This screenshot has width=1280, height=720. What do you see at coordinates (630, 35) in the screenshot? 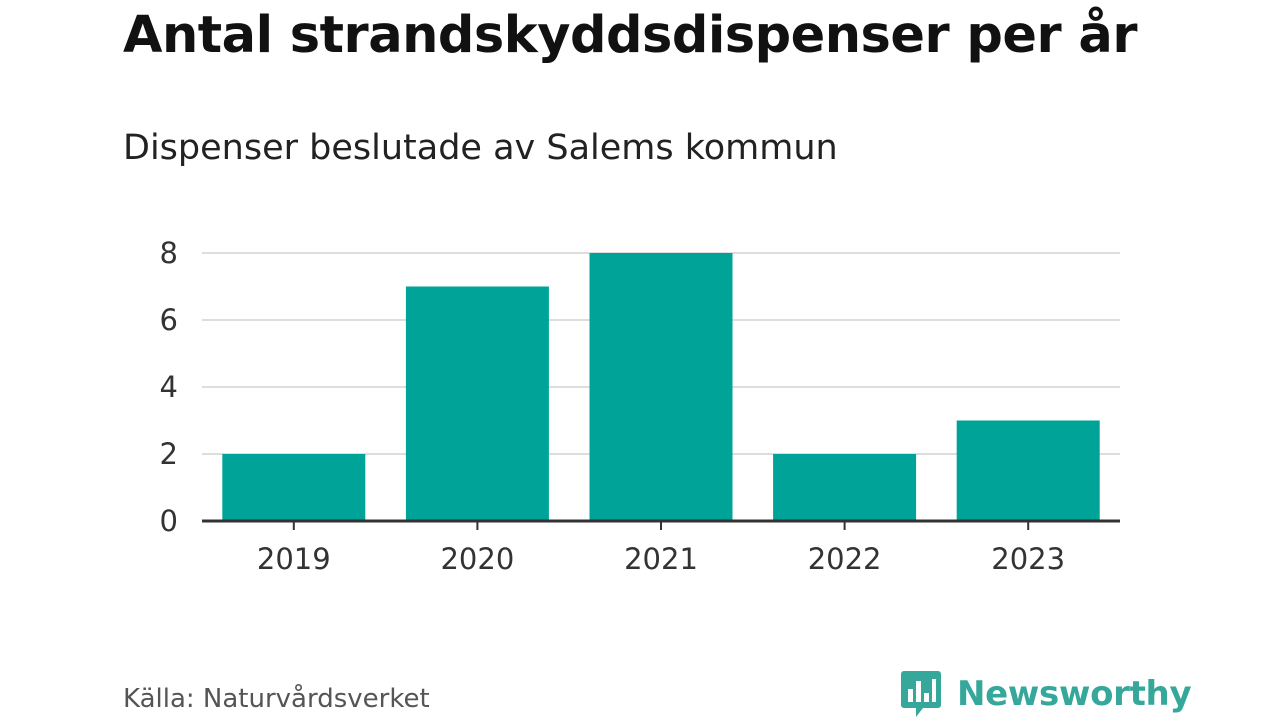
I see `chart-title: Antal strandskyddsdispenser per år` at bounding box center [630, 35].